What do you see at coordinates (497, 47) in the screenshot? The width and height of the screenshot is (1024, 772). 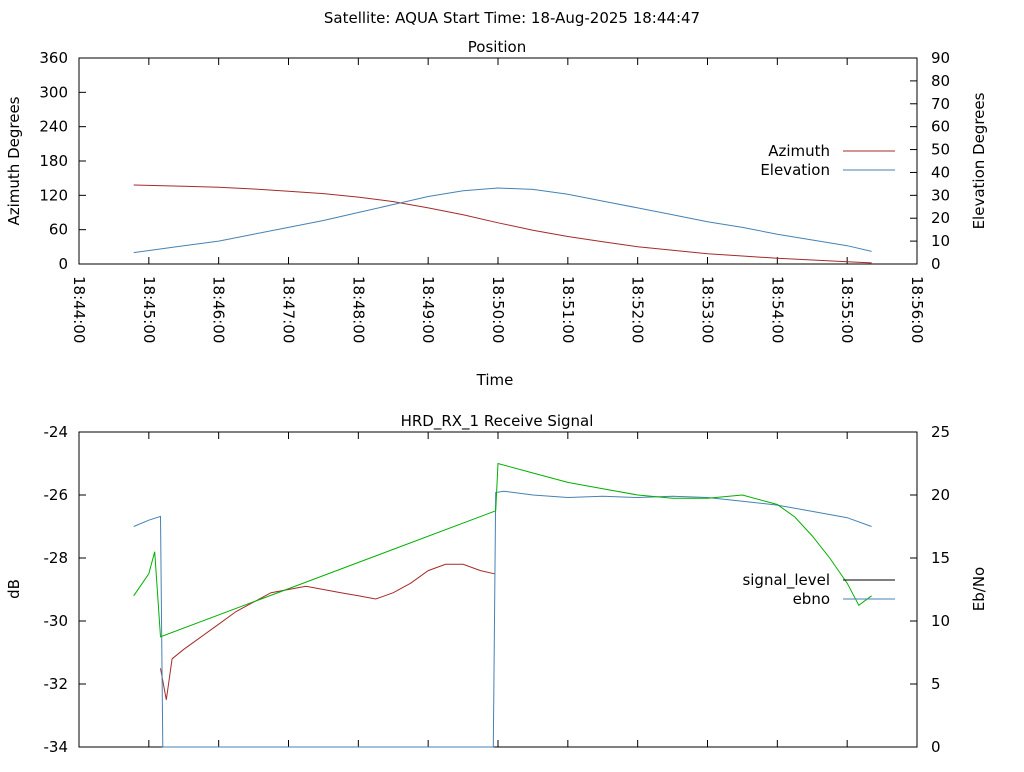 I see `position-title: Position` at bounding box center [497, 47].